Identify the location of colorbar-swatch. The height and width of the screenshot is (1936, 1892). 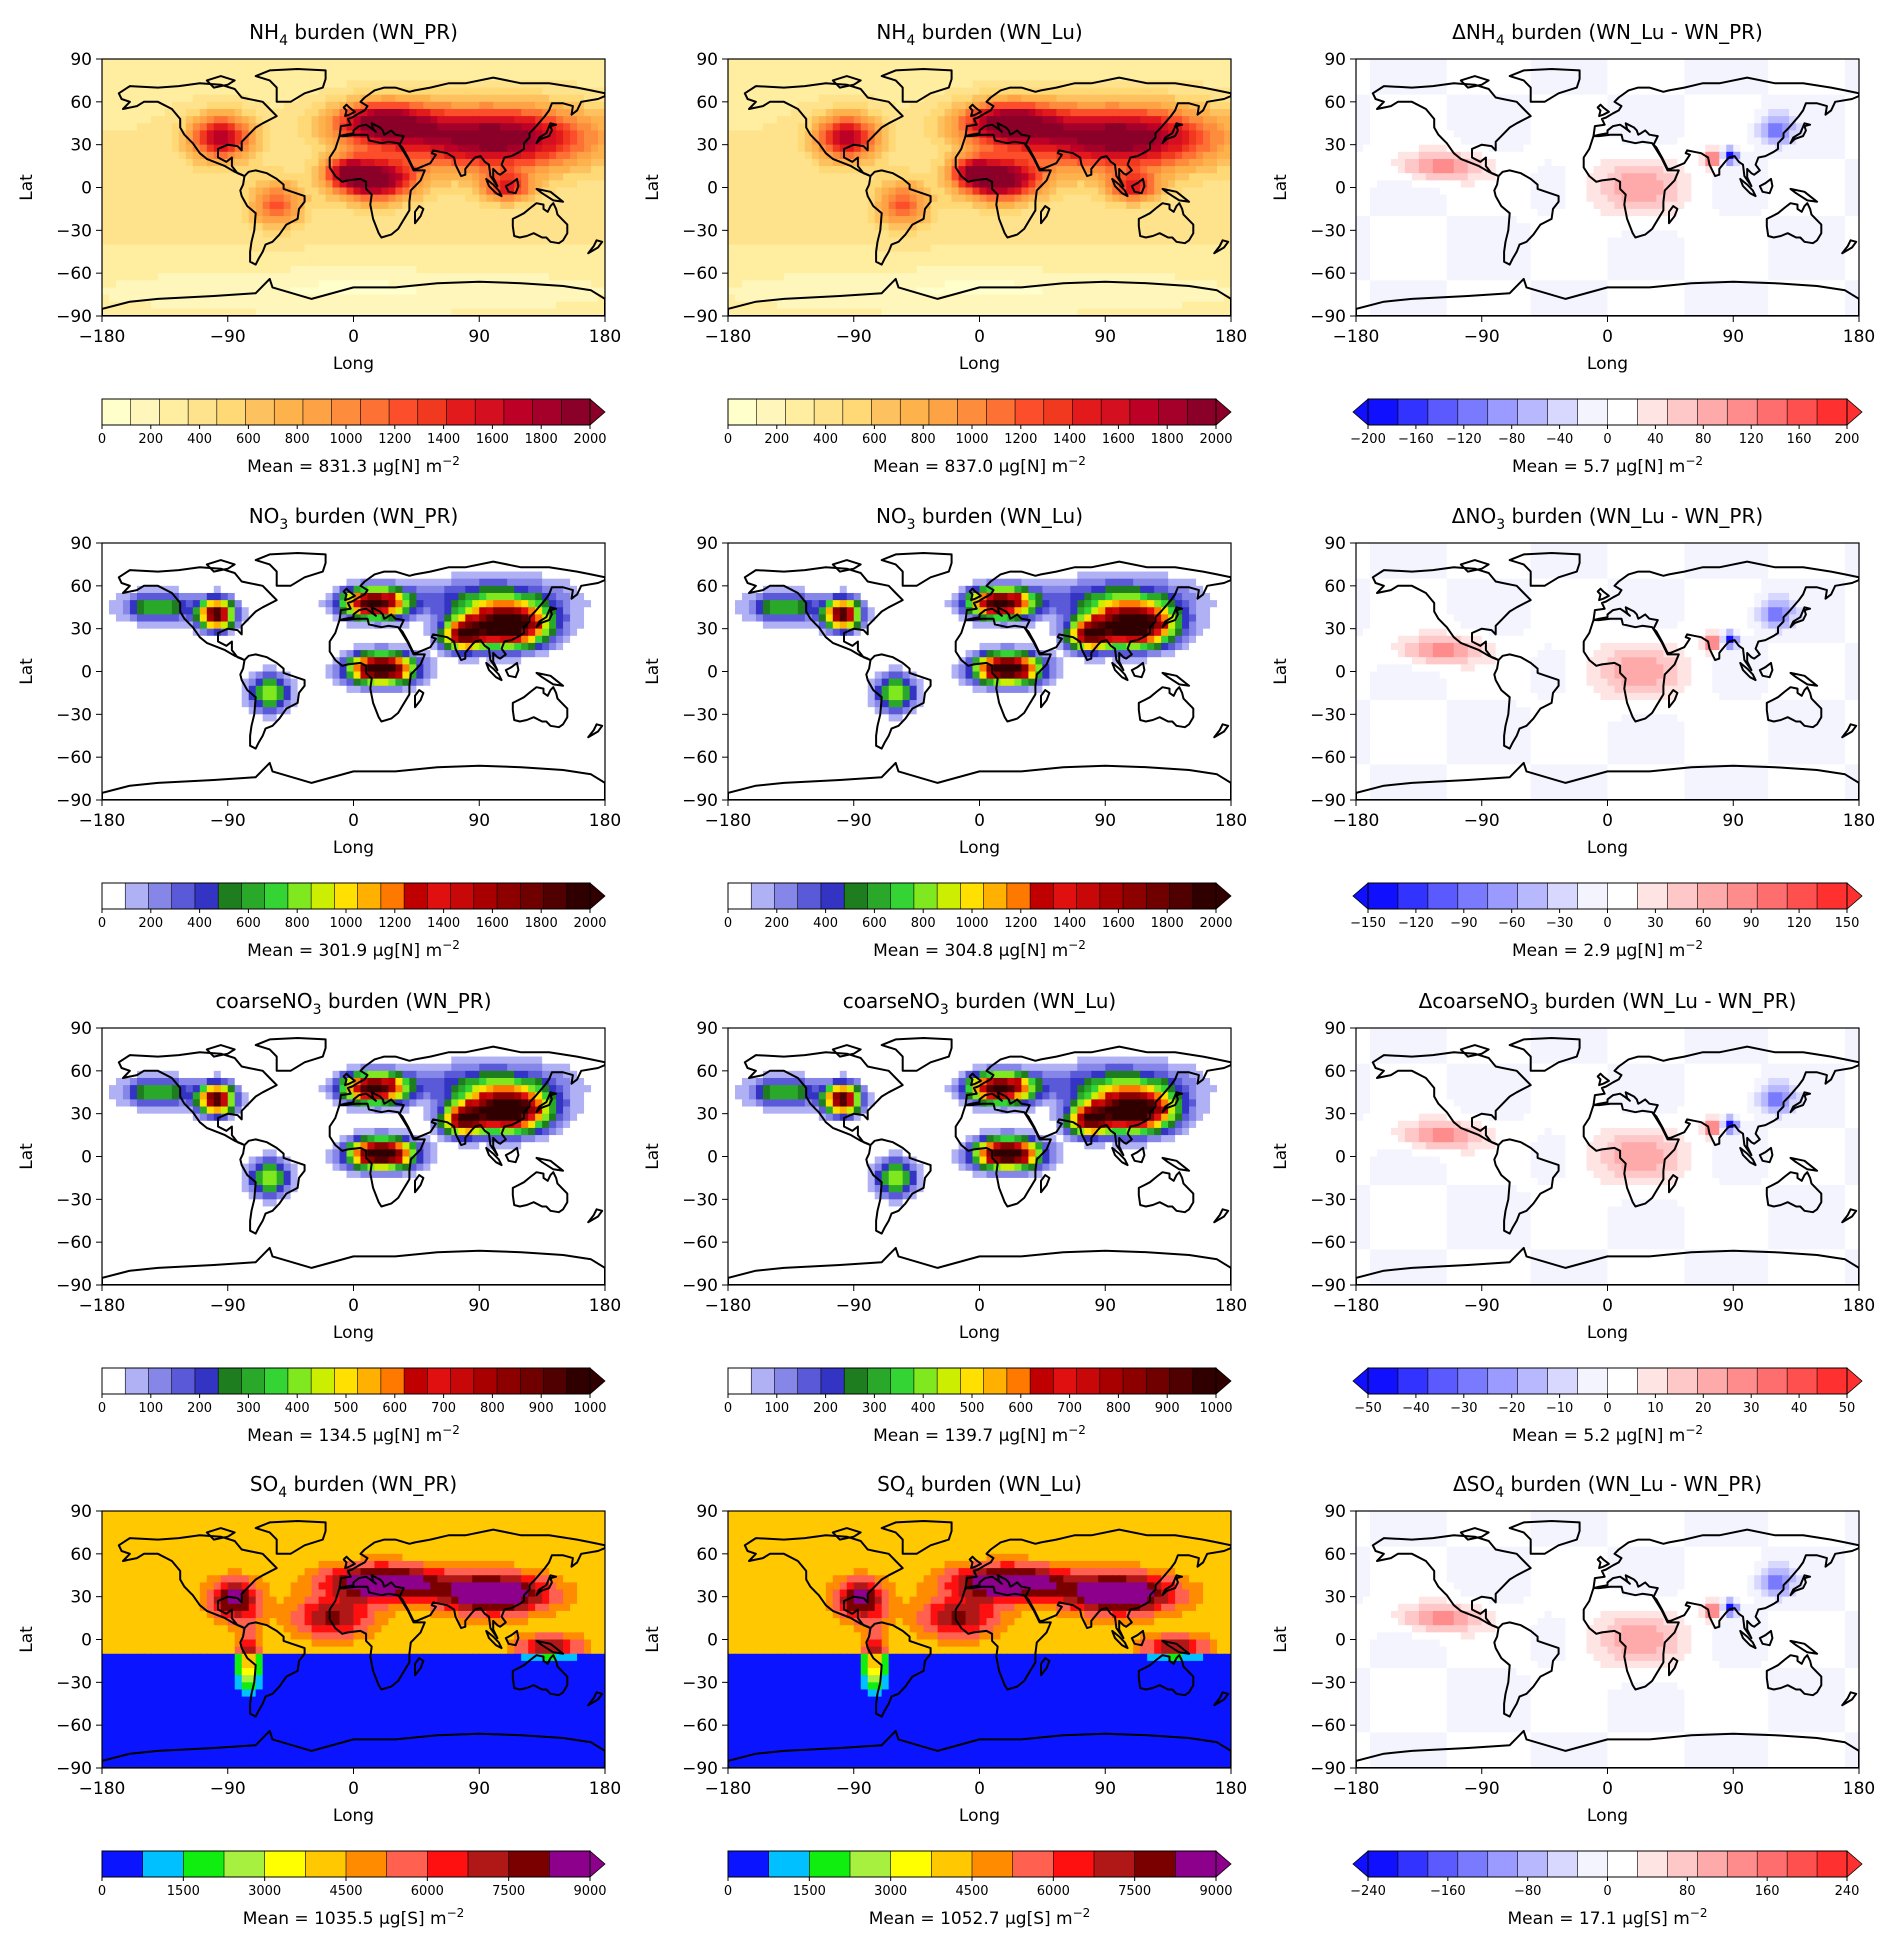
(288, 412).